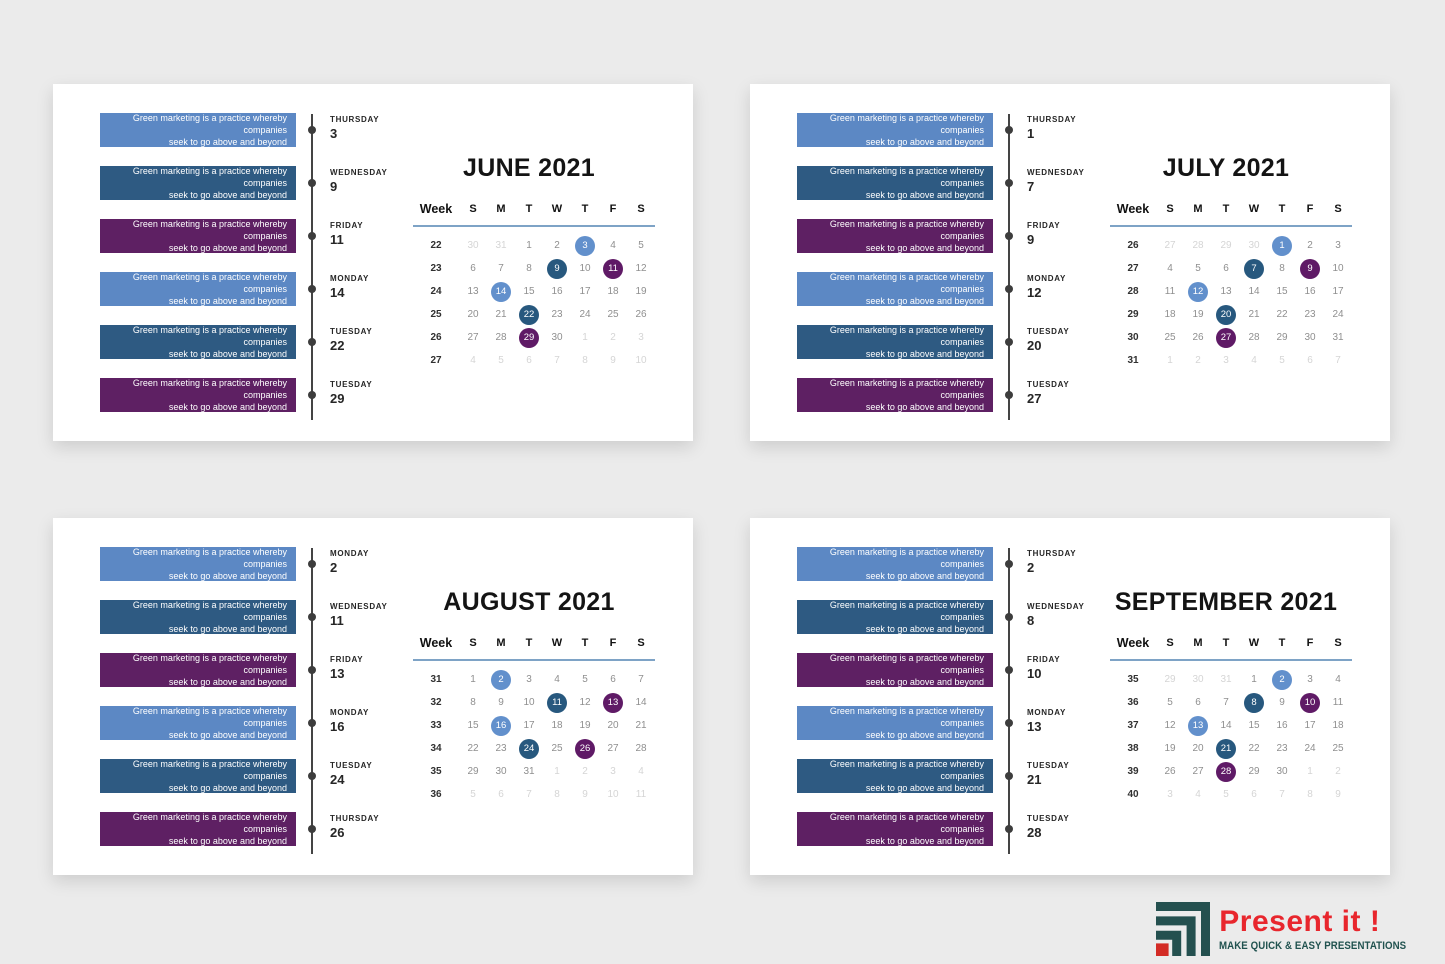 Image resolution: width=1445 pixels, height=964 pixels. Describe the element at coordinates (390, 774) in the screenshot. I see `event-day-label: TUESDAY 24` at that location.